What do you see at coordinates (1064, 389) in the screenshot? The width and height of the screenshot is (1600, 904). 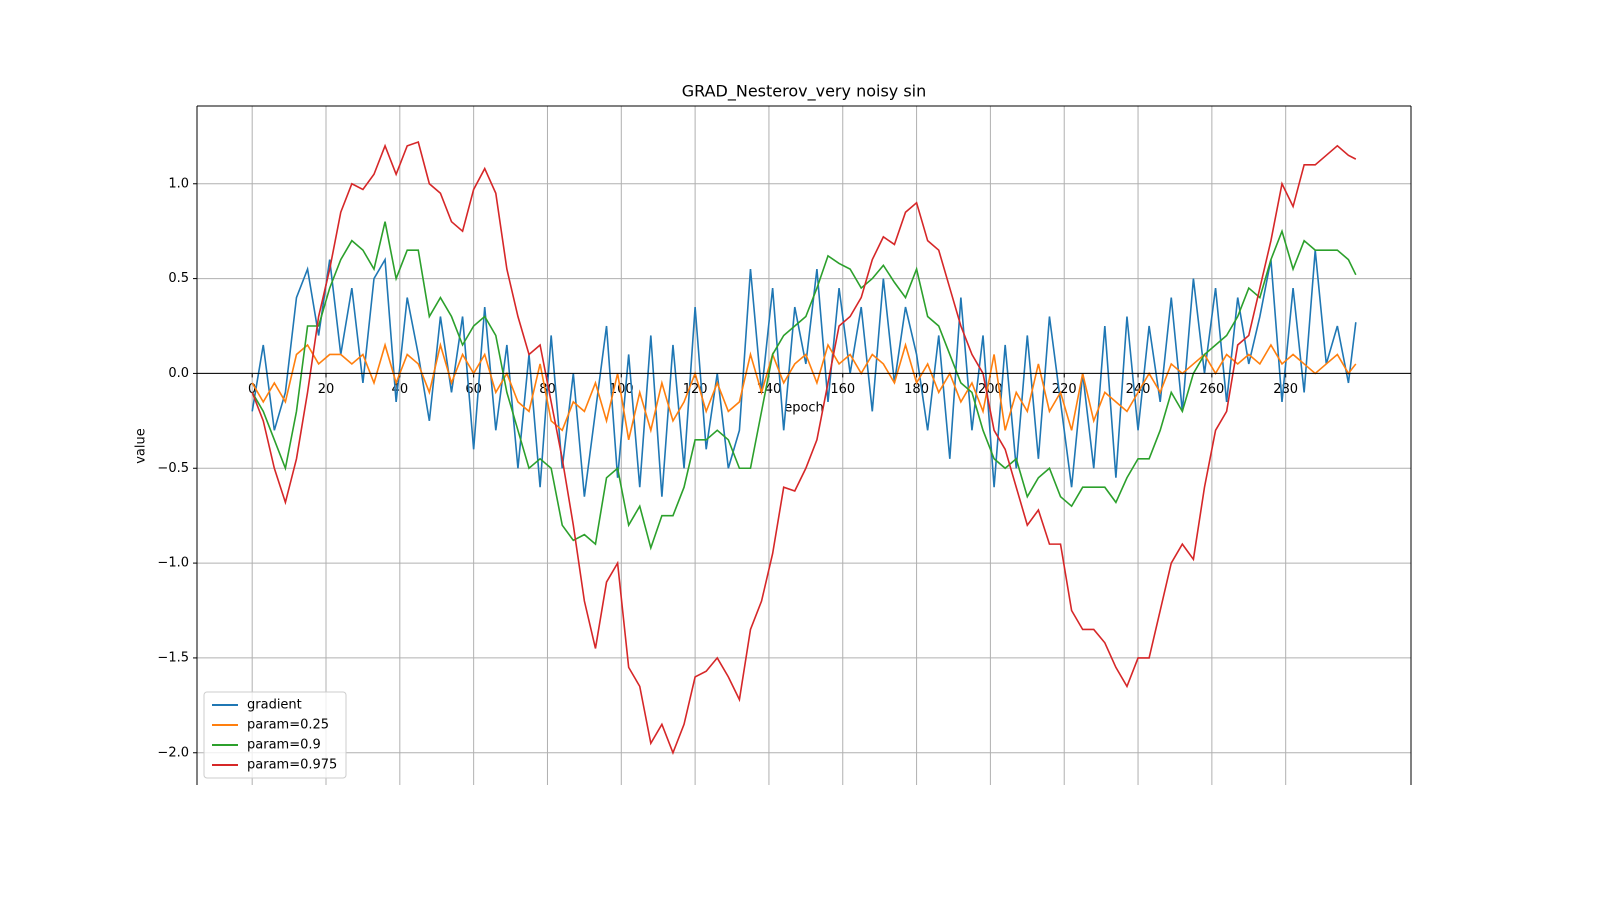 I see `x-tick-label: 220` at bounding box center [1064, 389].